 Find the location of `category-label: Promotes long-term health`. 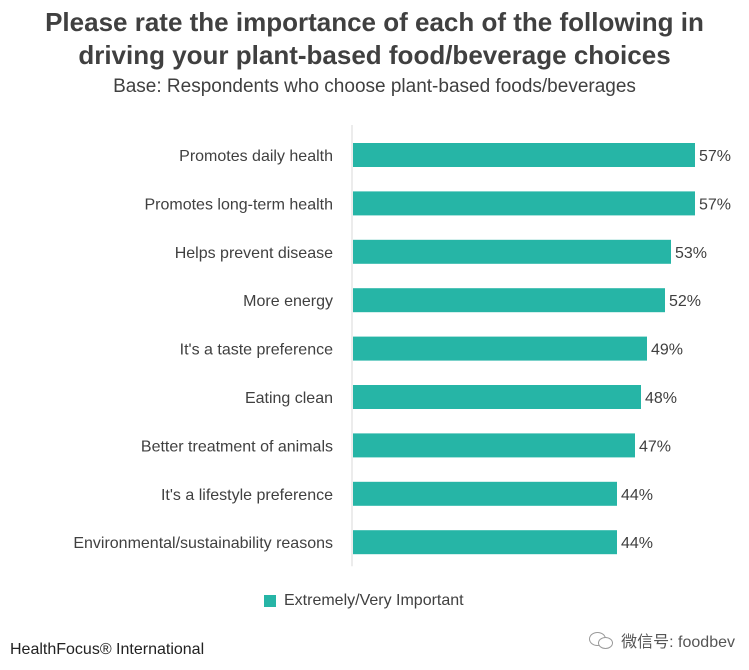

category-label: Promotes long-term health is located at coordinates (238, 204).